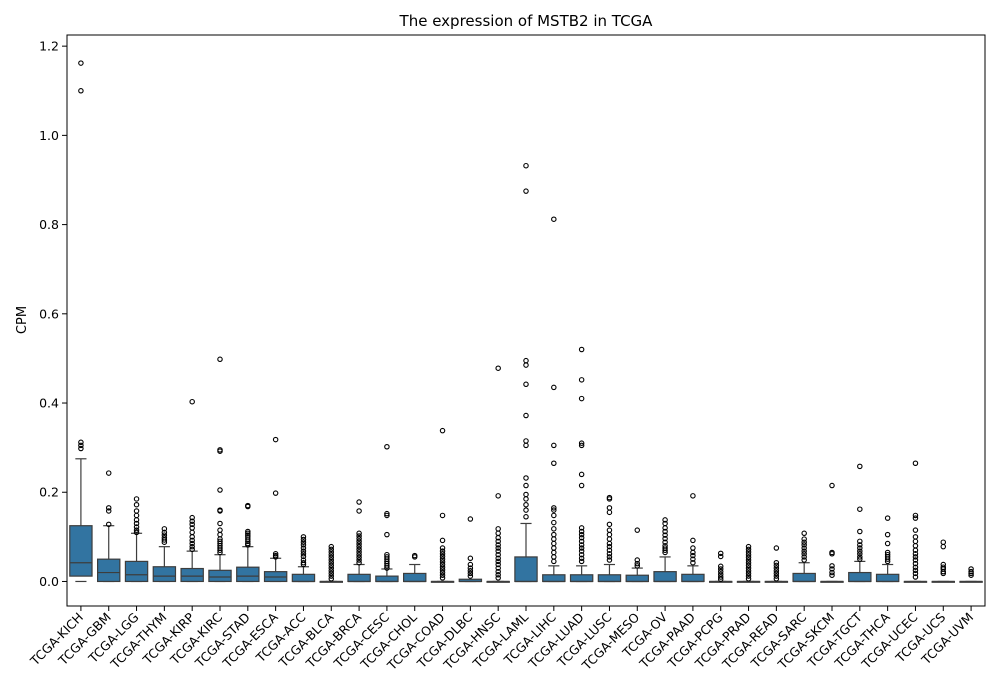 This screenshot has width=1000, height=700. What do you see at coordinates (49, 224) in the screenshot?
I see `y-tick-label: 0.8` at bounding box center [49, 224].